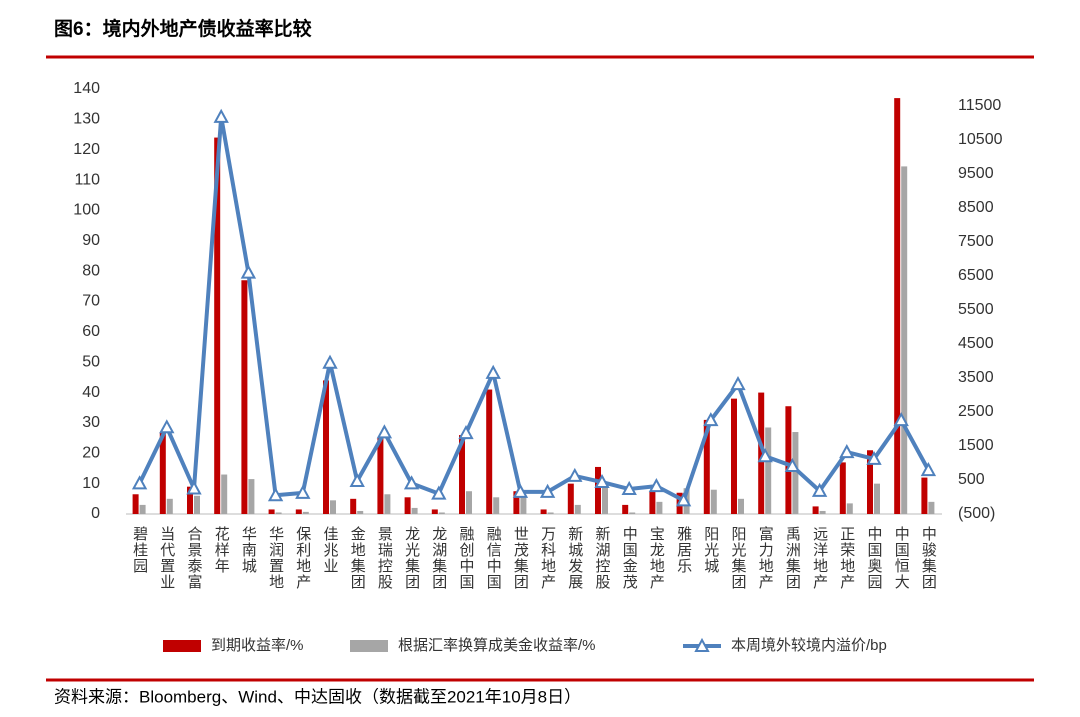 Image resolution: width=1080 pixels, height=717 pixels. I want to click on x-tick-label: 华南城, so click(248, 550).